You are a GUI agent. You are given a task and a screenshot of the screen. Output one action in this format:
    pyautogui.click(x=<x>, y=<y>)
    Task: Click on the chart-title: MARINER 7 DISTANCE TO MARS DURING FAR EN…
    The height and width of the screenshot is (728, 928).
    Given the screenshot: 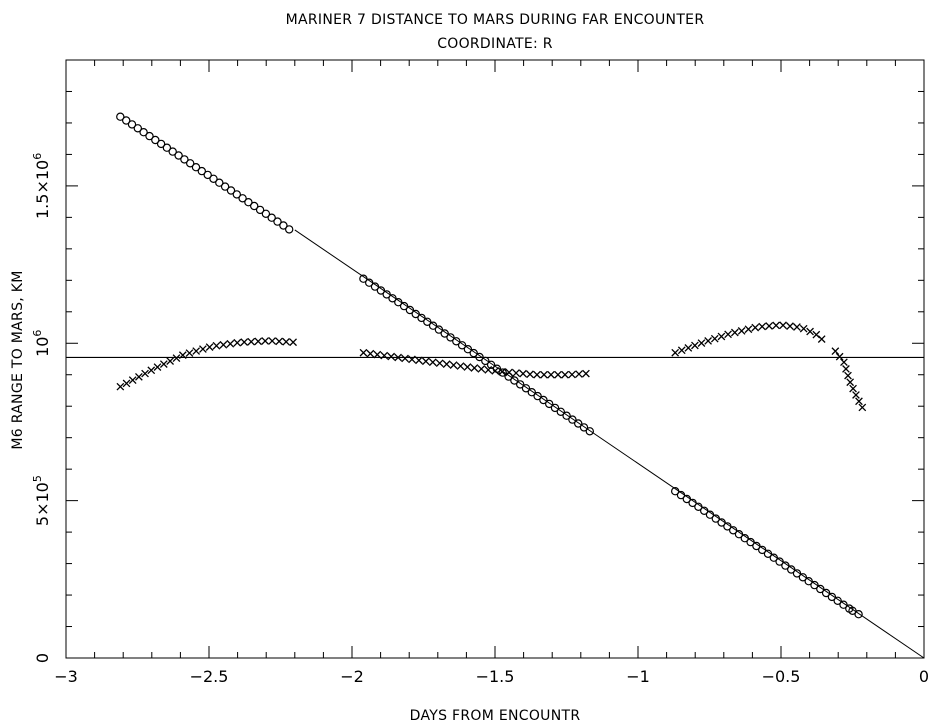 What is the action you would take?
    pyautogui.click(x=495, y=20)
    